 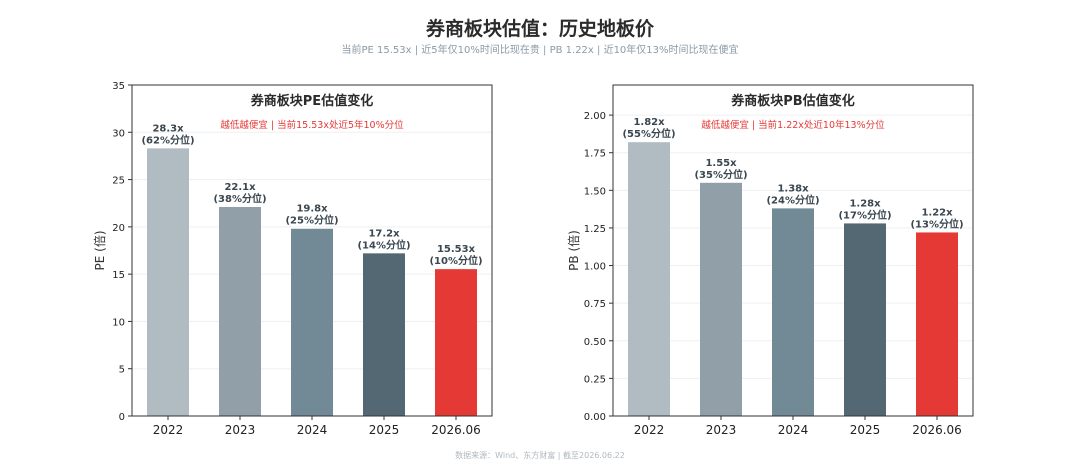 What do you see at coordinates (240, 430) in the screenshot?
I see `pe-xtick-label: 2023` at bounding box center [240, 430].